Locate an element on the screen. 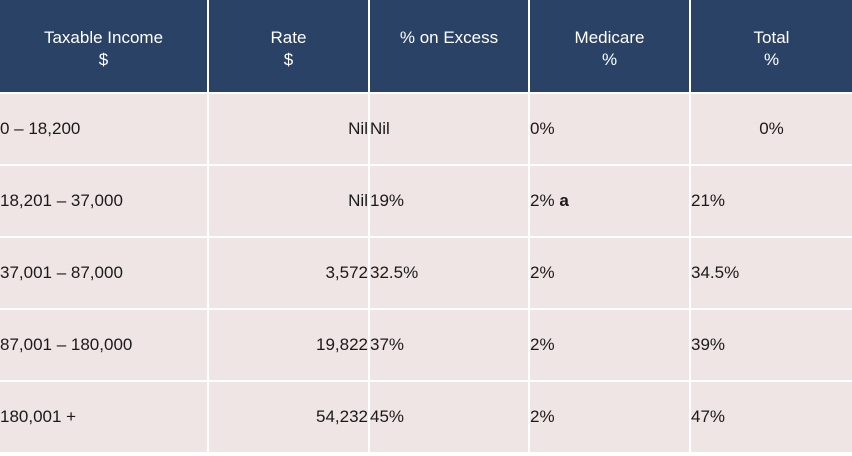 This screenshot has width=852, height=456. header-percent-on-excess: % on Excess is located at coordinates (450, 47).